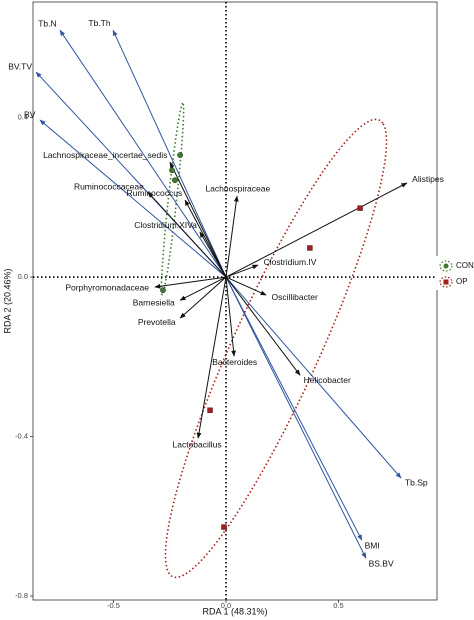  Describe the element at coordinates (327, 380) in the screenshot. I see `arrow-label: Helicobacter` at that location.